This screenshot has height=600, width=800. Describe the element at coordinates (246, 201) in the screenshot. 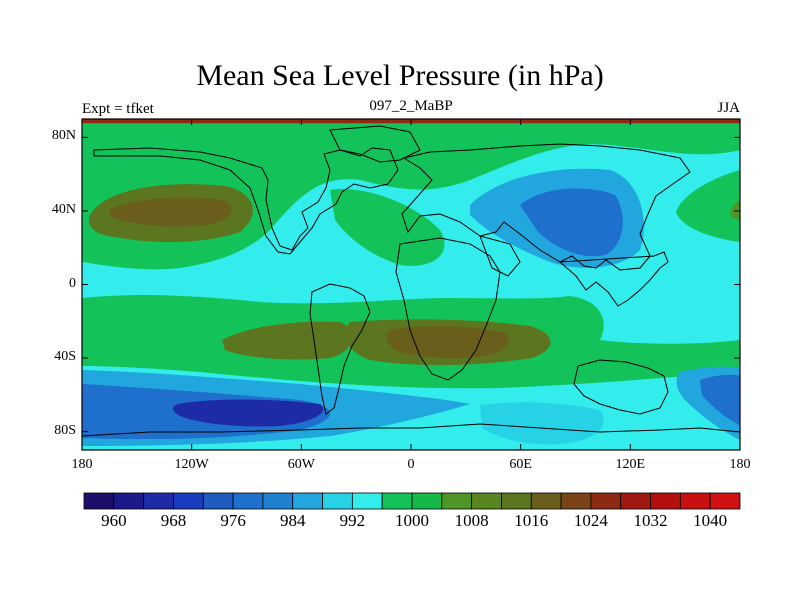

I see `coastline-north-america` at that location.